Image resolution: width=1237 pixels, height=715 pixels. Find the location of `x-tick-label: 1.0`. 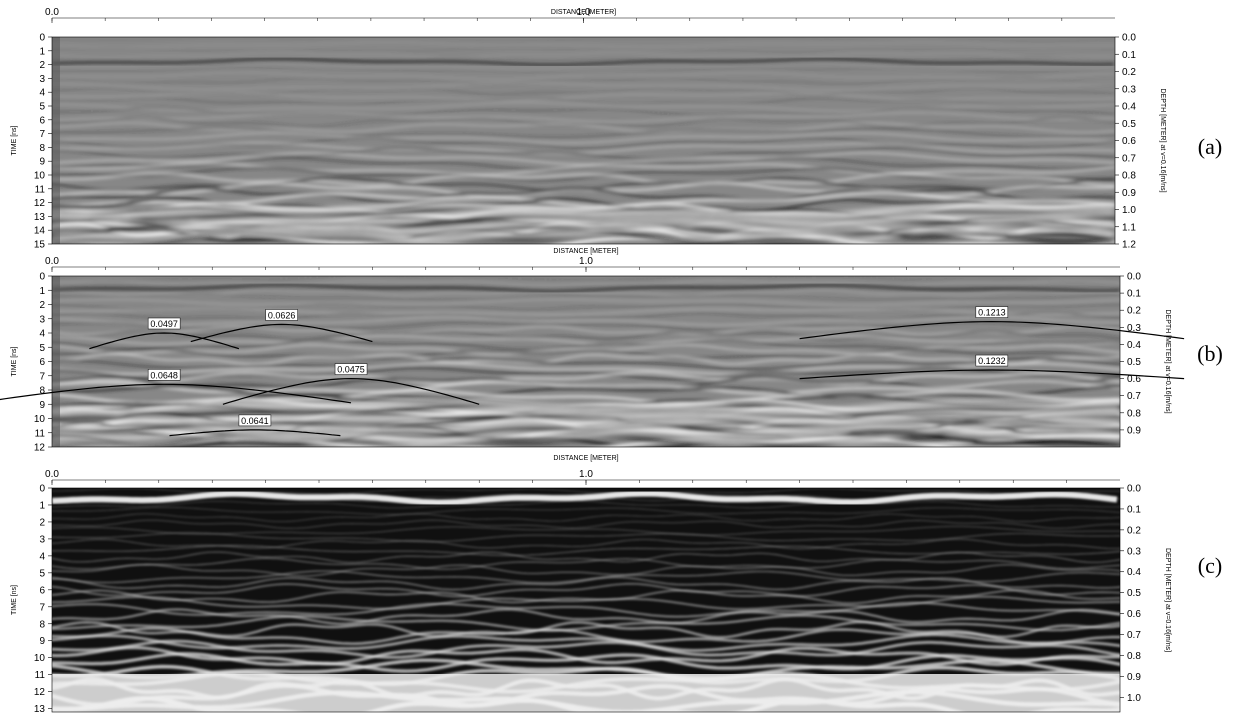

x-tick-label: 1.0 is located at coordinates (584, 12).